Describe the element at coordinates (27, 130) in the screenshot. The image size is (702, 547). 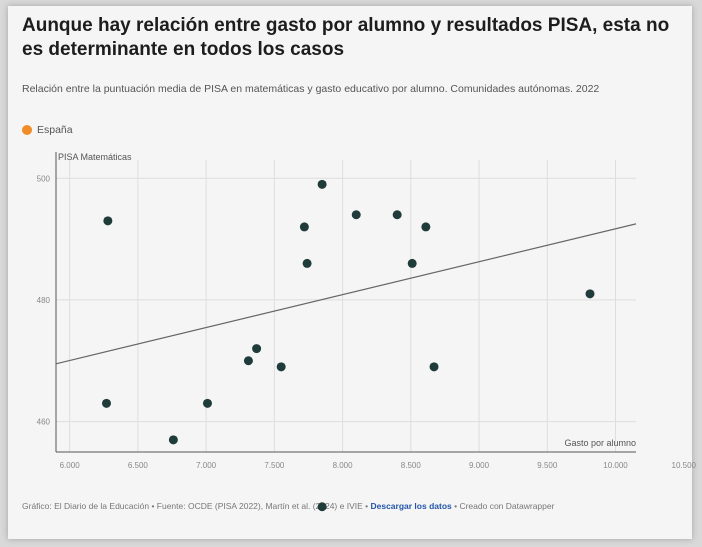
I see `legend-swatch` at that location.